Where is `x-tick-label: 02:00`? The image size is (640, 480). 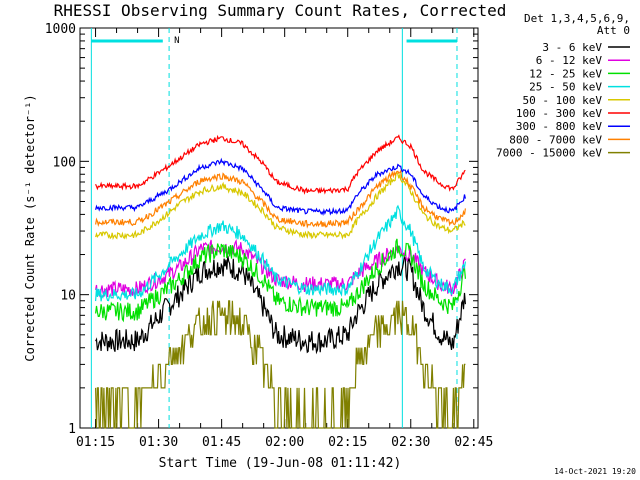 x-tick-label: 02:00 is located at coordinates (284, 442).